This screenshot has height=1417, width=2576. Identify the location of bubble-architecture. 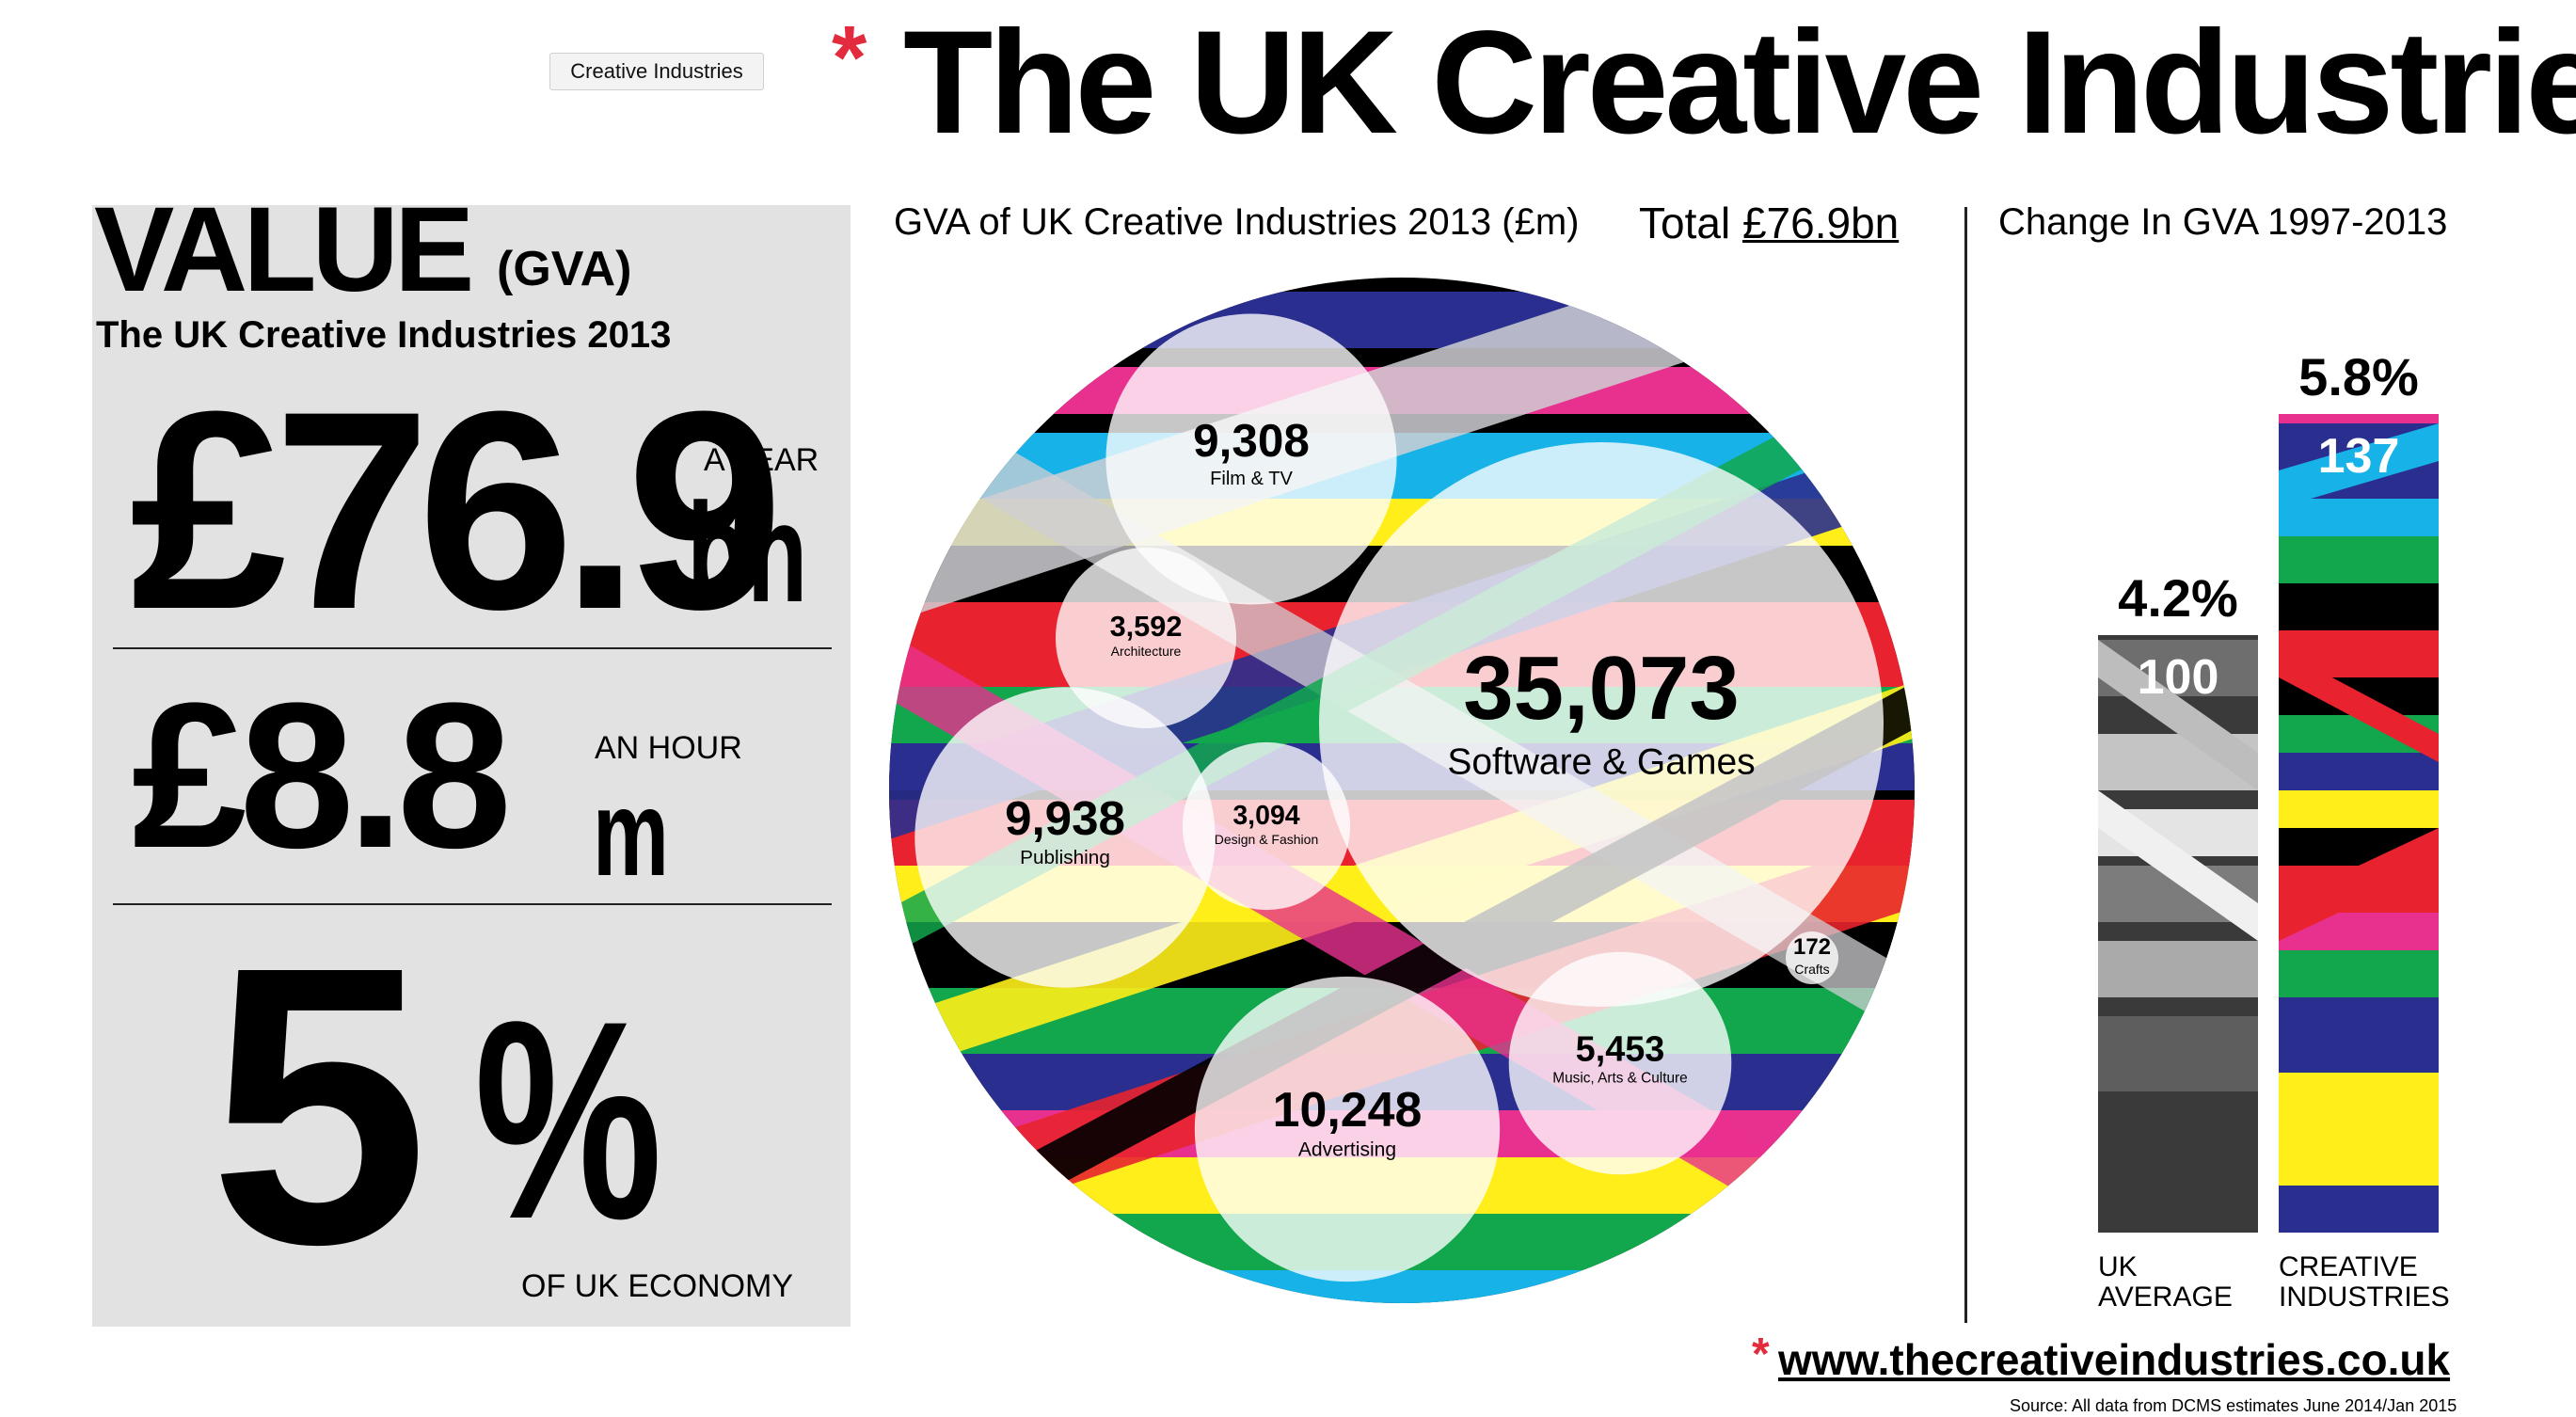
(1146, 638).